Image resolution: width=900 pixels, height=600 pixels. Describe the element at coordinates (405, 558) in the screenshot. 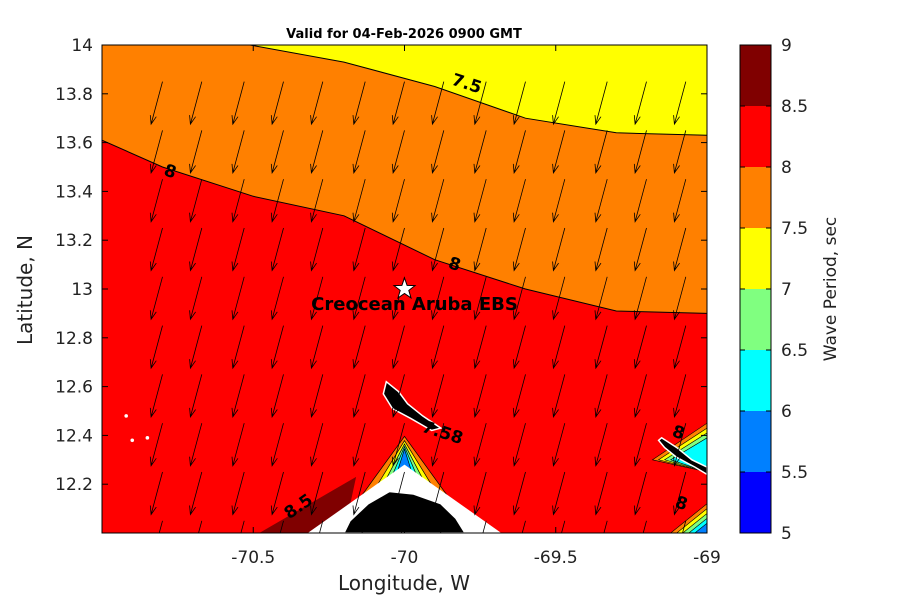

I see `x-tick-label: -70` at that location.